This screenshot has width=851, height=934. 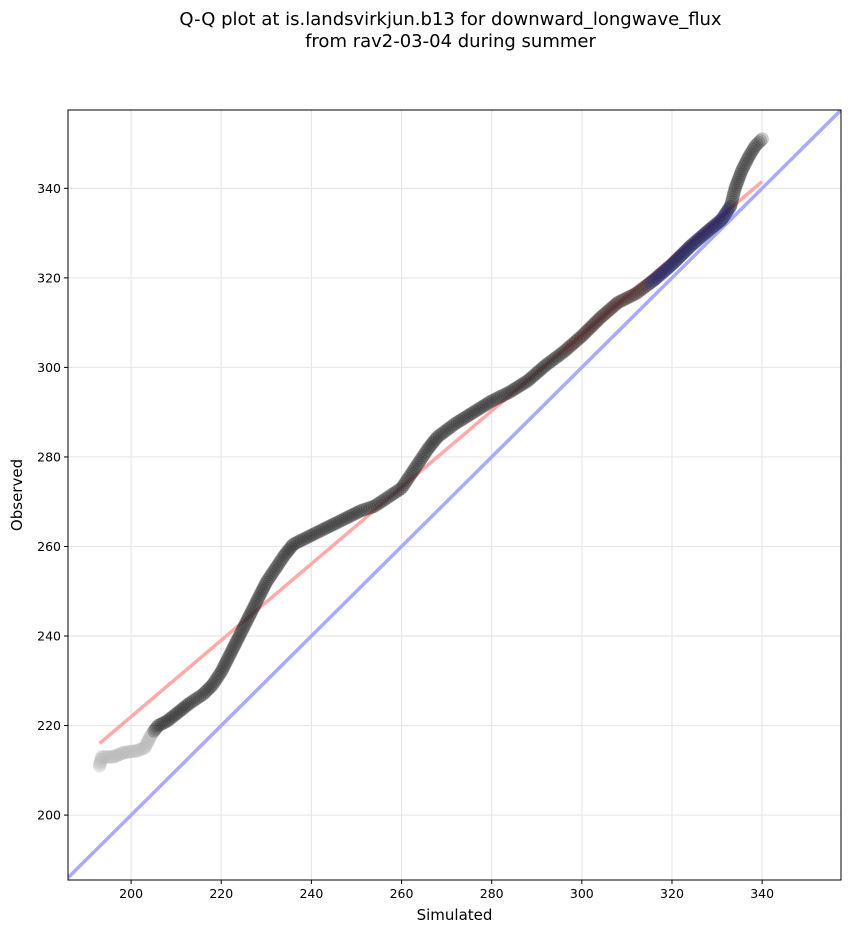 What do you see at coordinates (131, 893) in the screenshot?
I see `x-tick-label-0: 200` at bounding box center [131, 893].